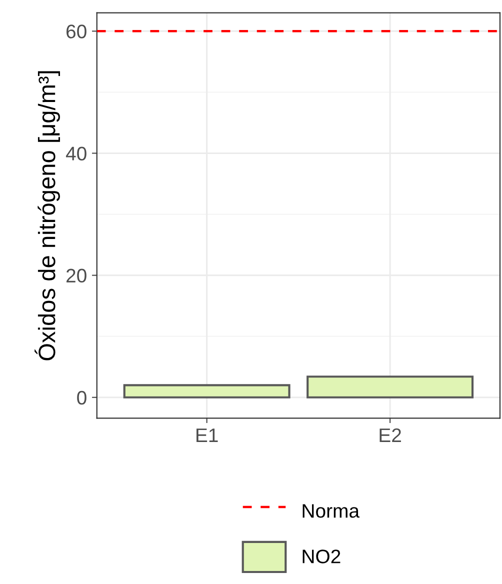  Describe the element at coordinates (207, 435) in the screenshot. I see `x-tick-label: E1` at that location.